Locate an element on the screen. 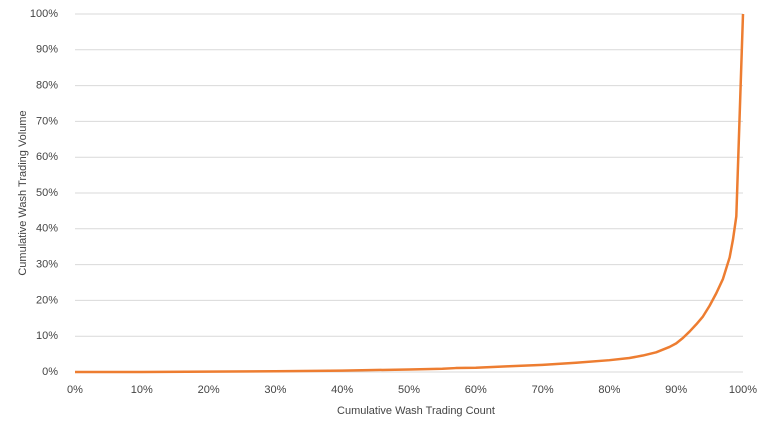  y-axis-label: Cumulative Wash Trading Volume is located at coordinates (23, 192).